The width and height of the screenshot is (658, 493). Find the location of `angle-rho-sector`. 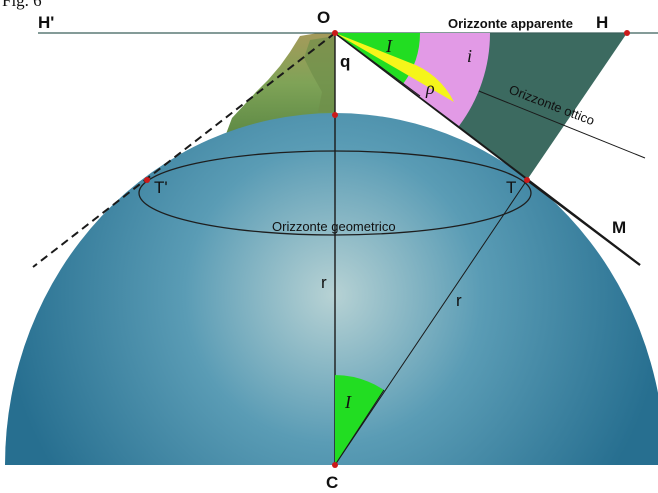

angle-rho-sector is located at coordinates (394, 67).